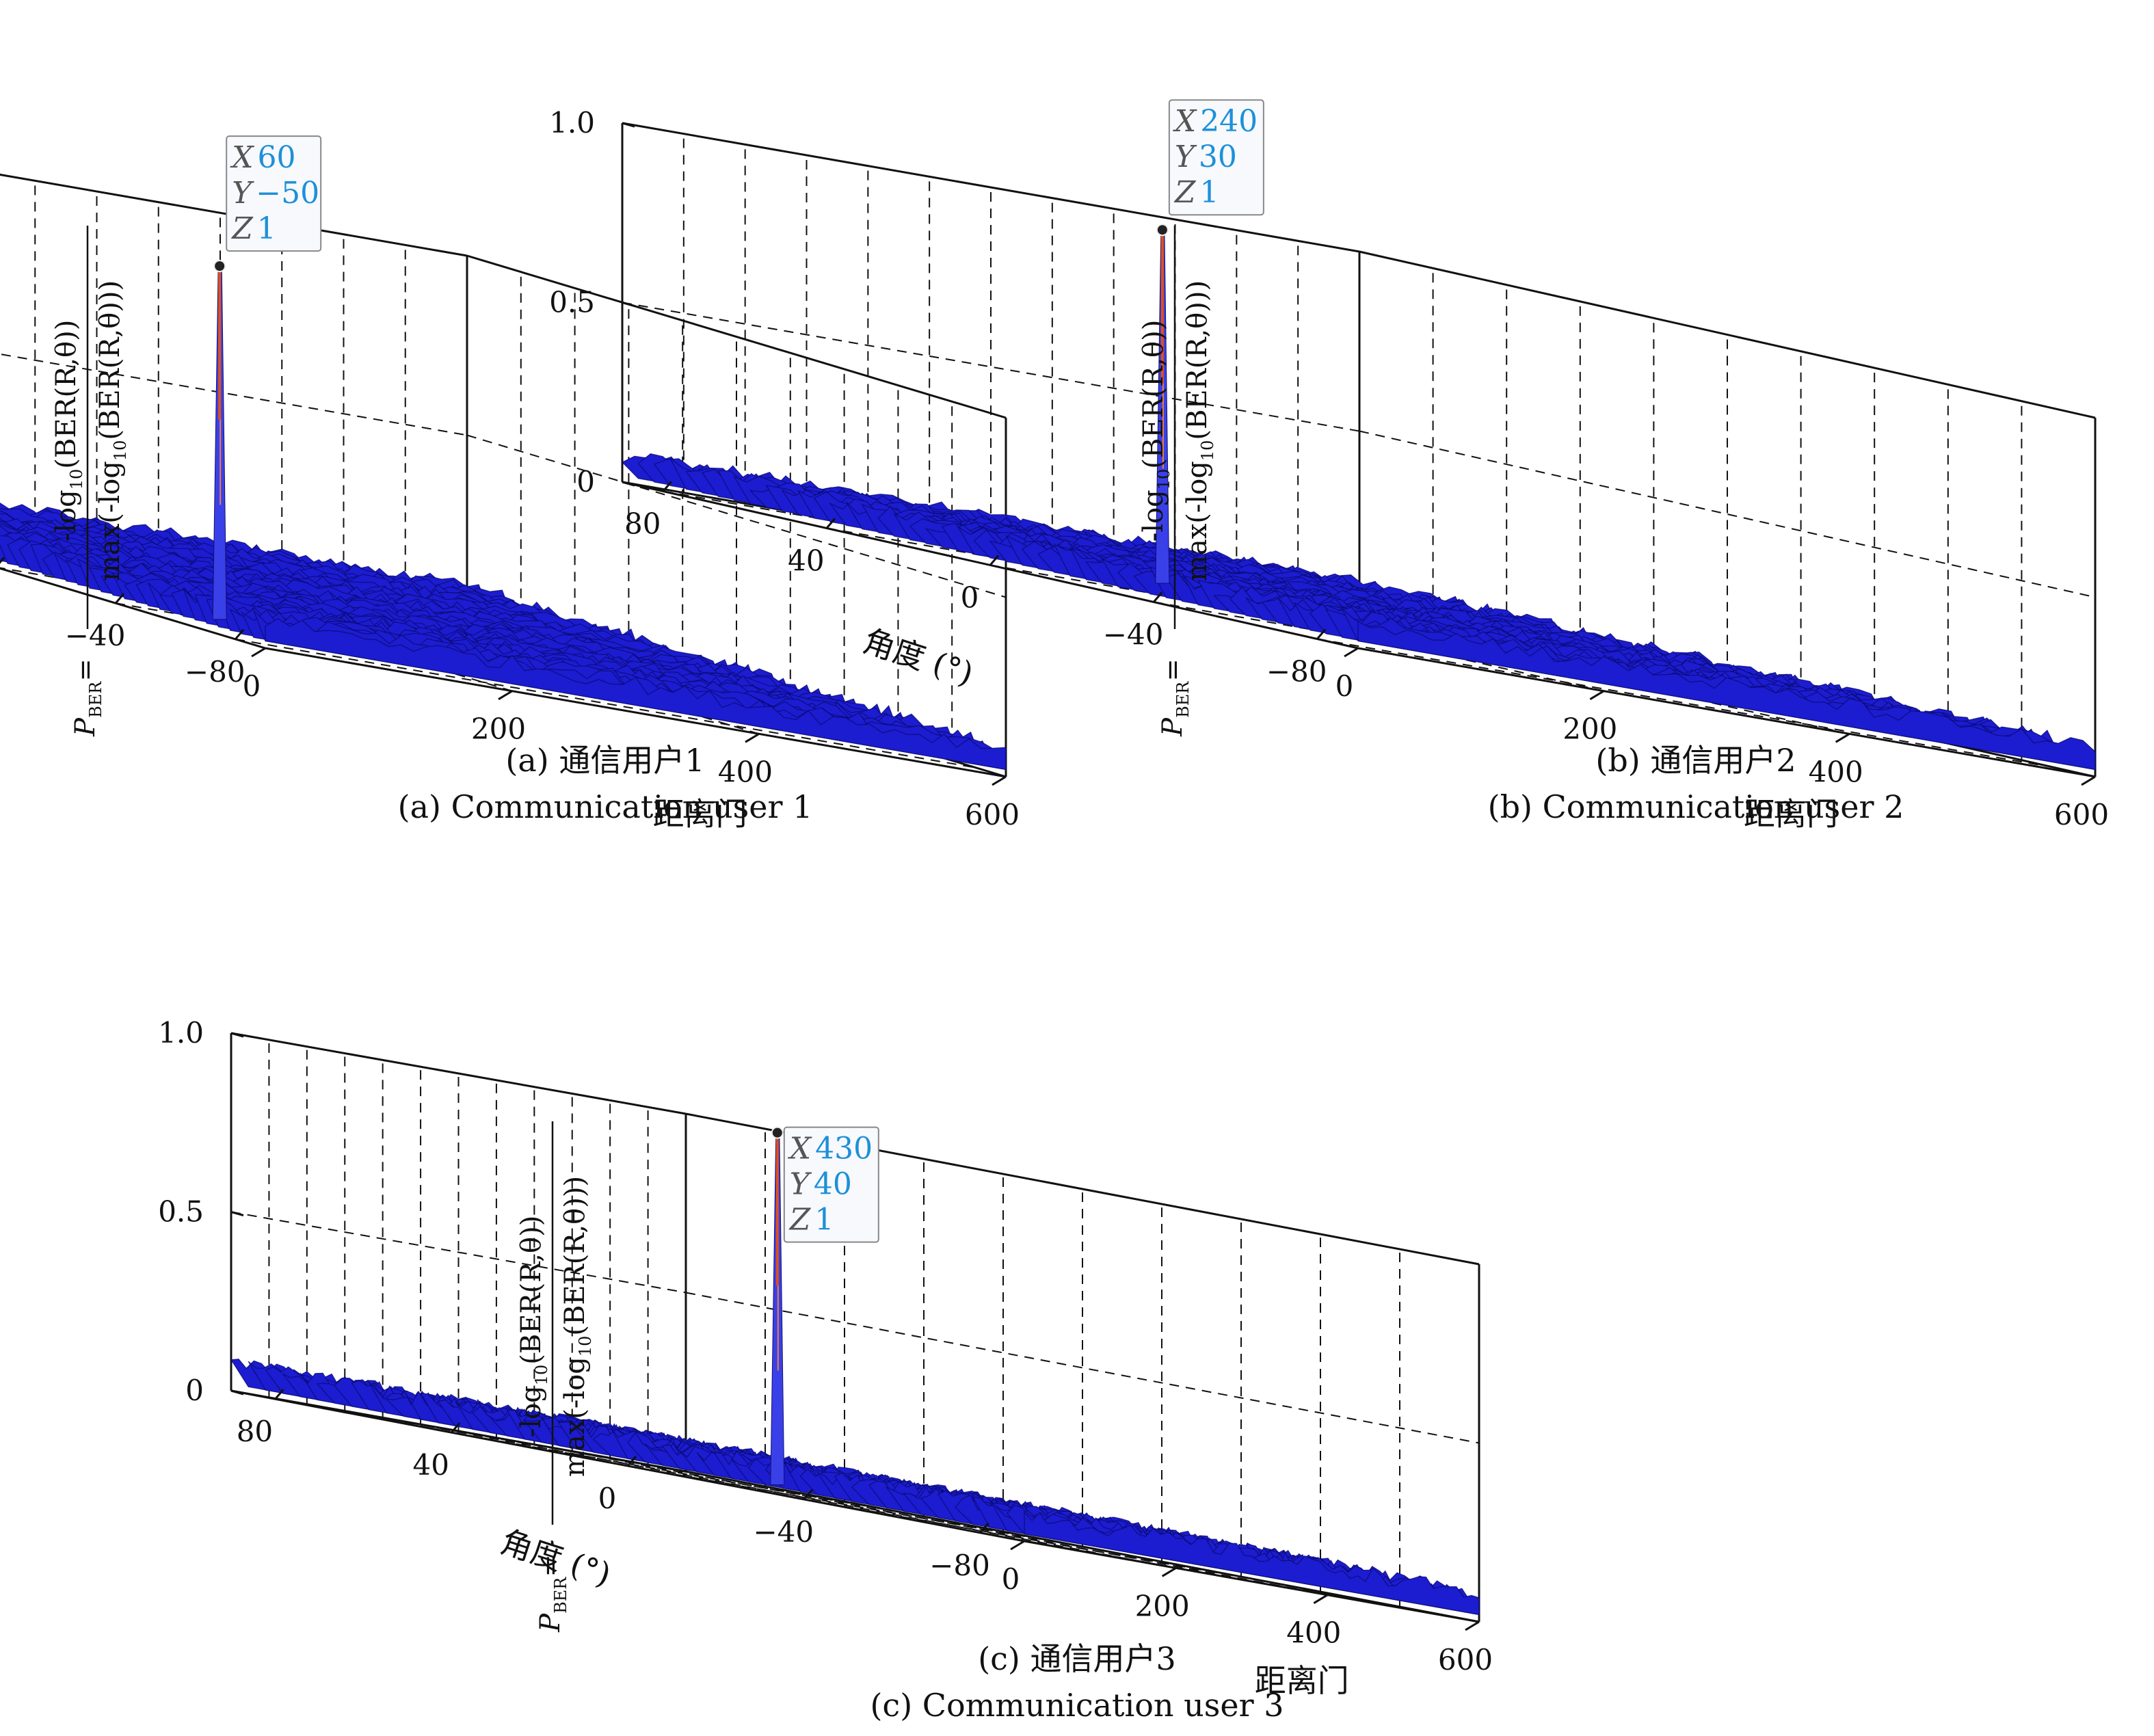 The height and width of the screenshot is (1736, 2154). Describe the element at coordinates (585, 481) in the screenshot. I see `z-tick-label: 0` at that location.